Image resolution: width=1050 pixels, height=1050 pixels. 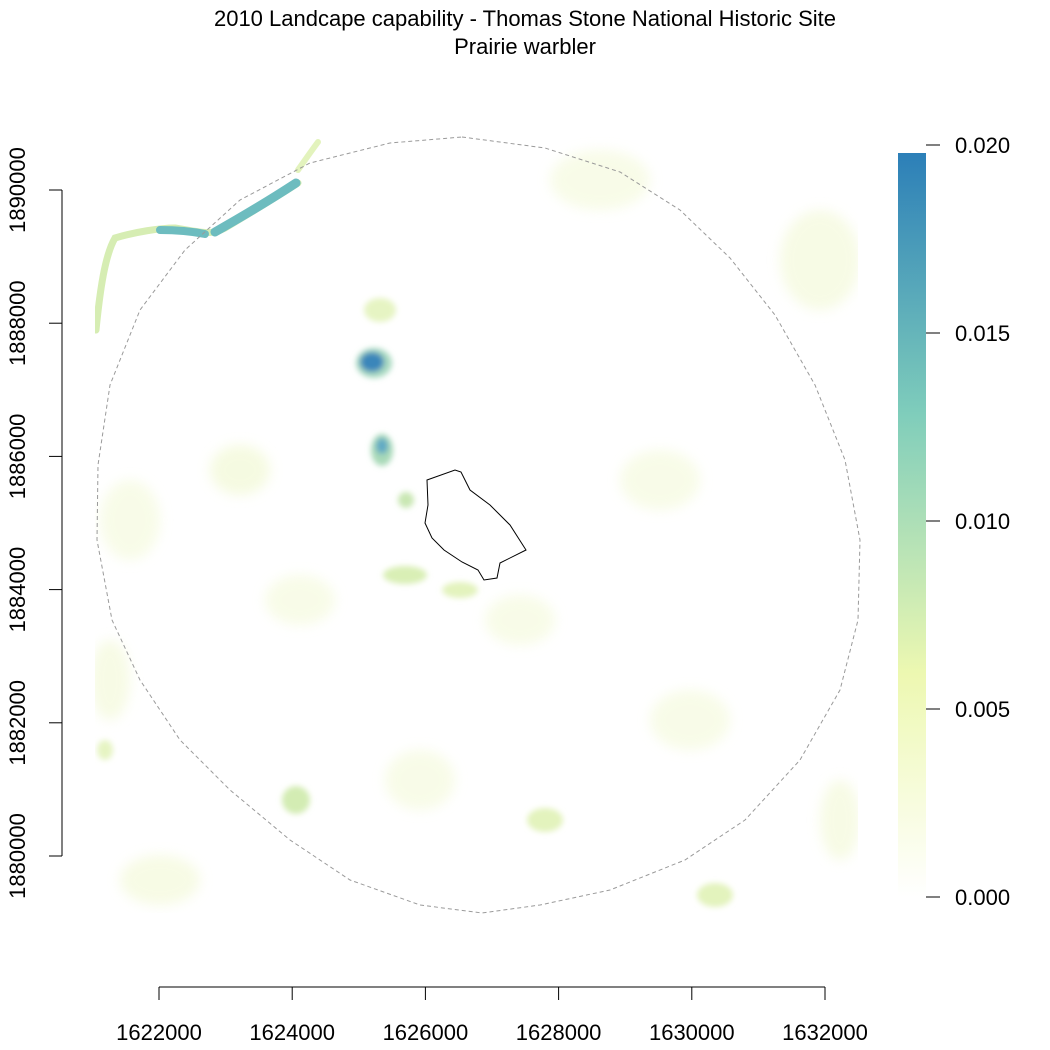 What do you see at coordinates (17, 190) in the screenshot?
I see `y-tick-label: 1890000` at bounding box center [17, 190].